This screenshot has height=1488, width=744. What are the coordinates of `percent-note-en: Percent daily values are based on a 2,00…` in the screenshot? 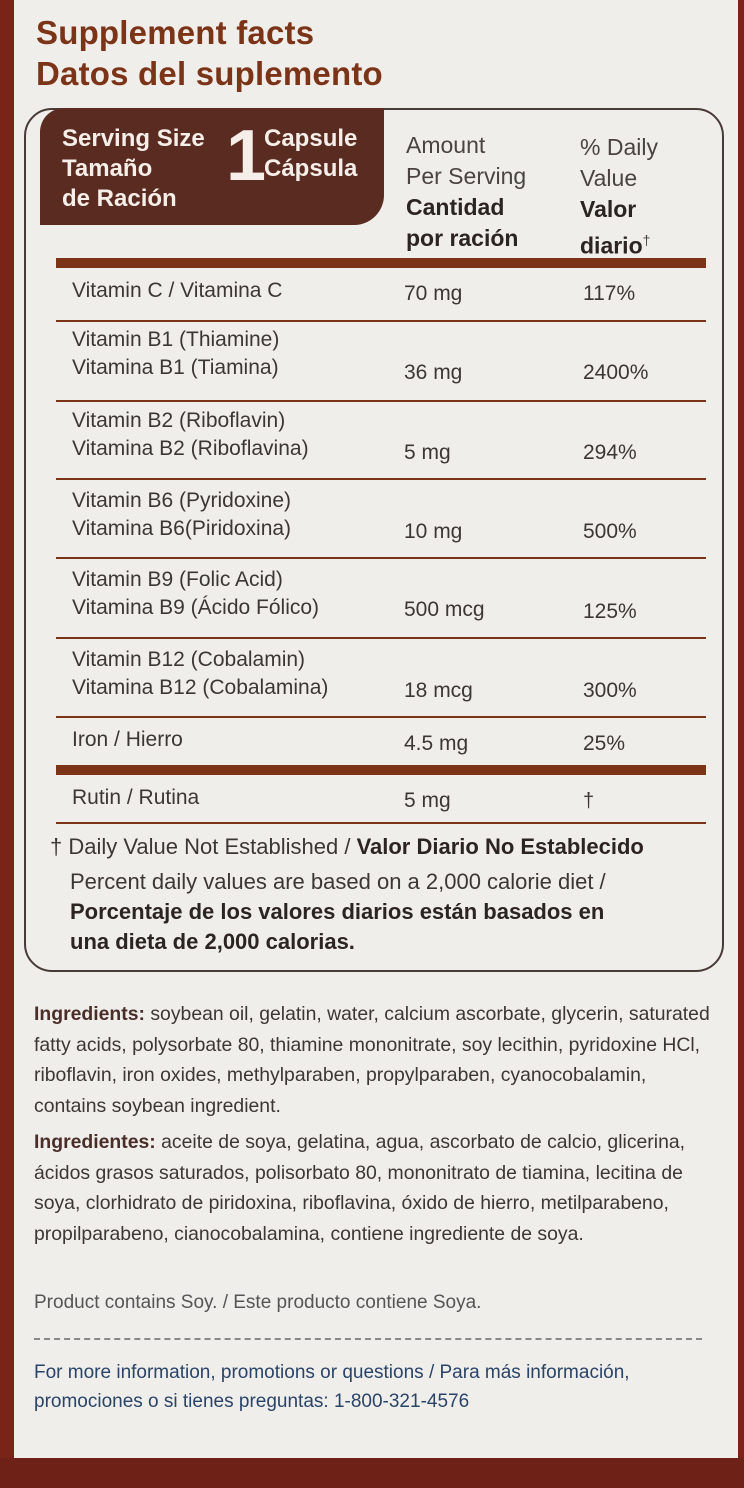 It's located at (338, 881).